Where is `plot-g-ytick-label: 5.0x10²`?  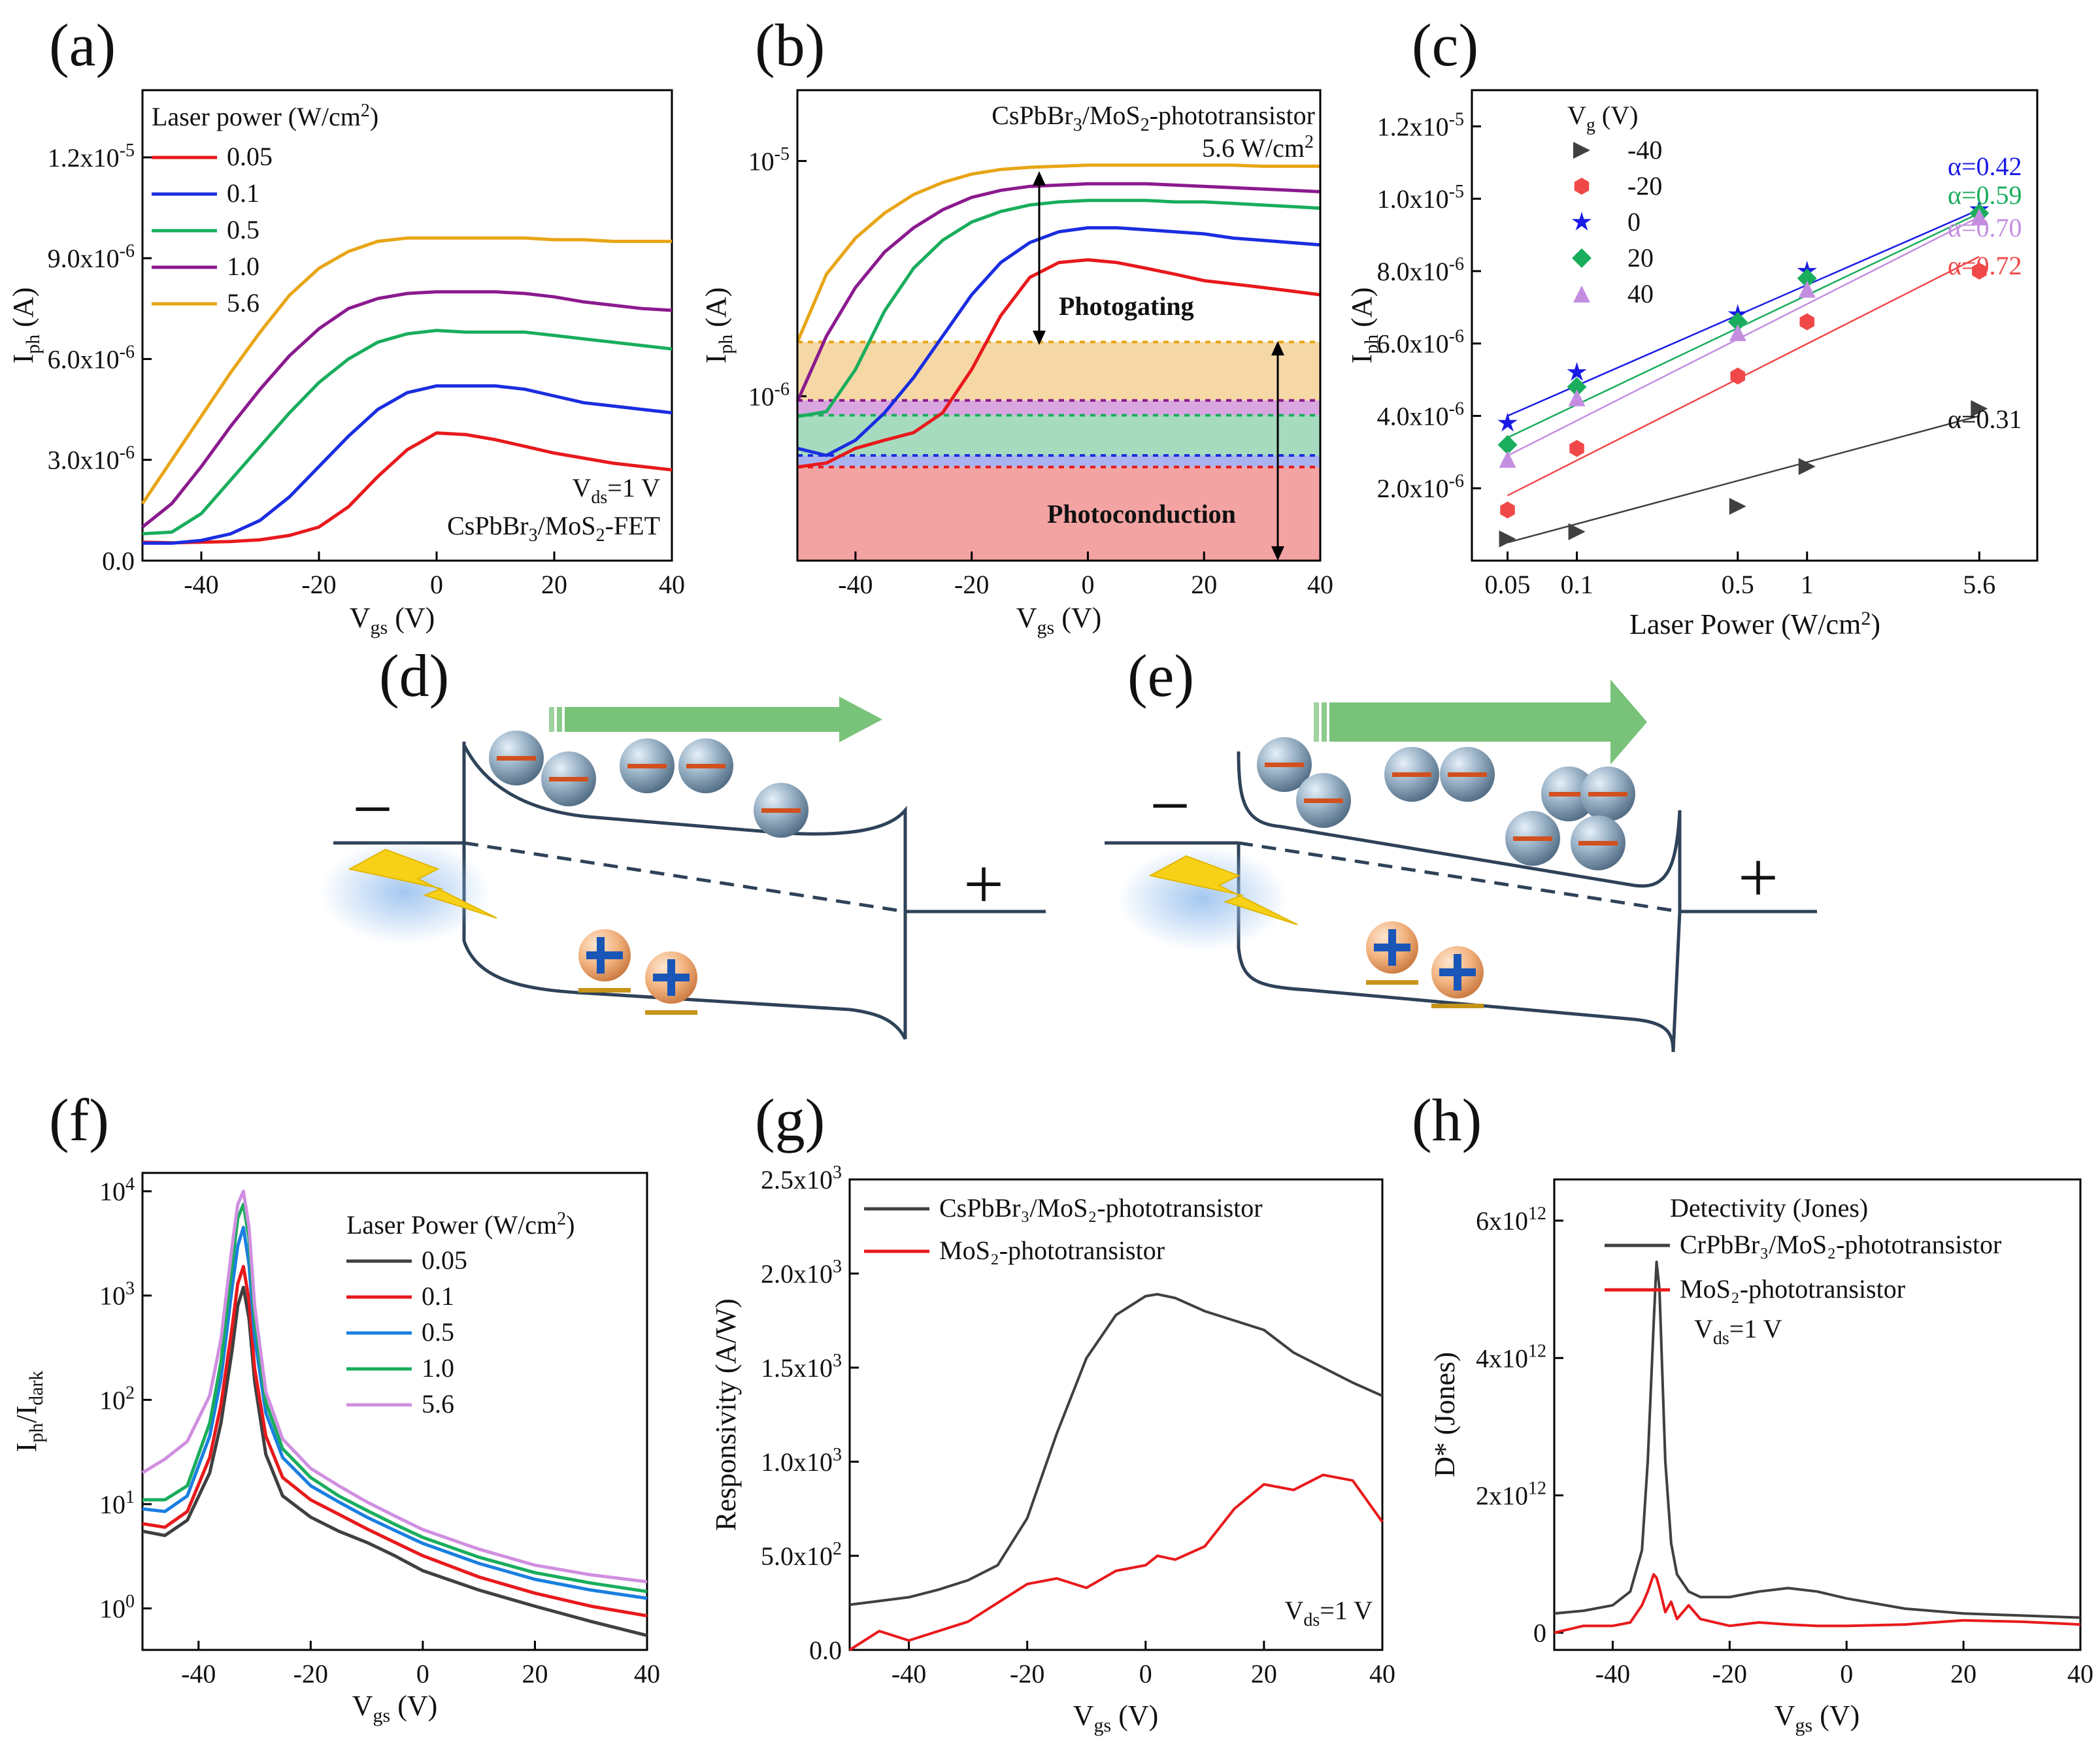 plot-g-ytick-label: 5.0x10² is located at coordinates (802, 1555).